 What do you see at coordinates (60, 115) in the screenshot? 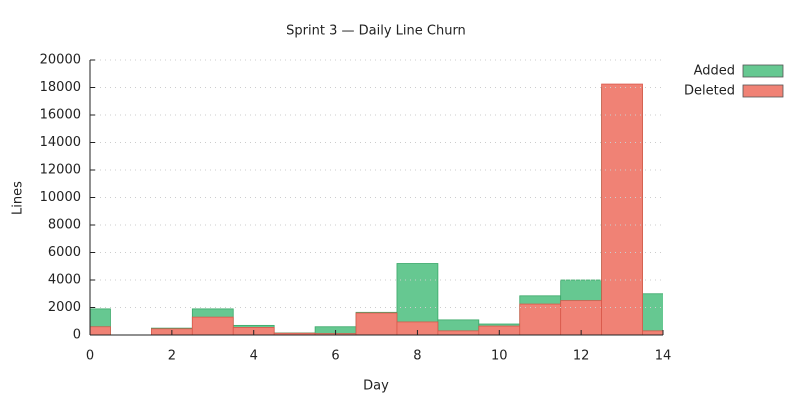
I see `y-tick-label: 16000` at bounding box center [60, 115].